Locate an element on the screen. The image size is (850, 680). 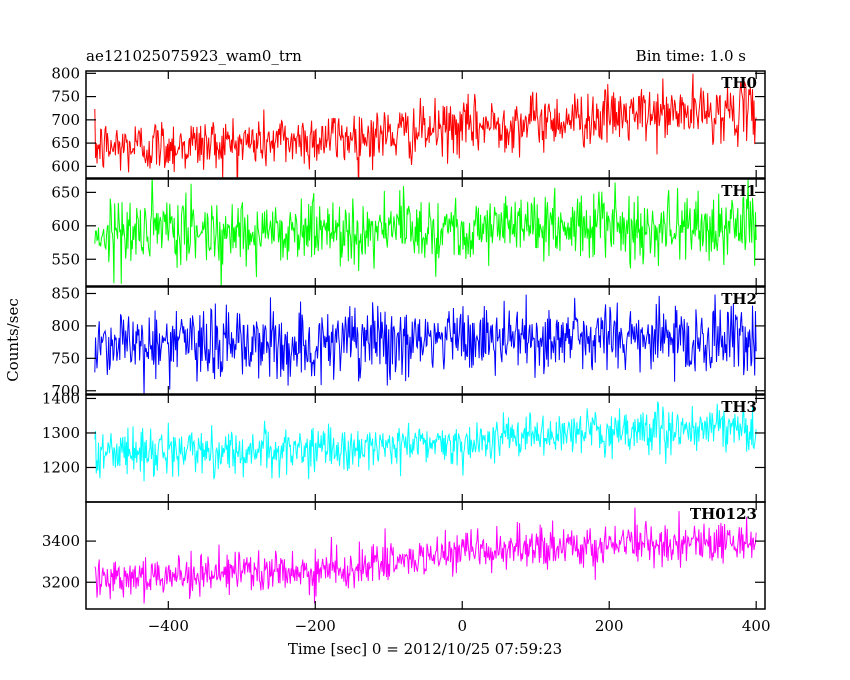
panel-th2: 700 750 800 850 TH2 is located at coordinates (408, 342).